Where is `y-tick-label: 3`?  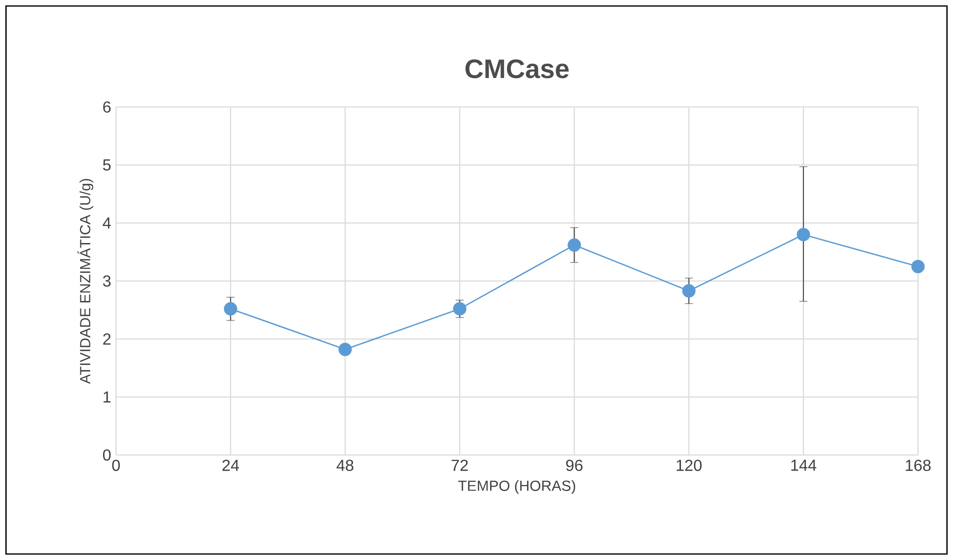
y-tick-label: 3 is located at coordinates (107, 281).